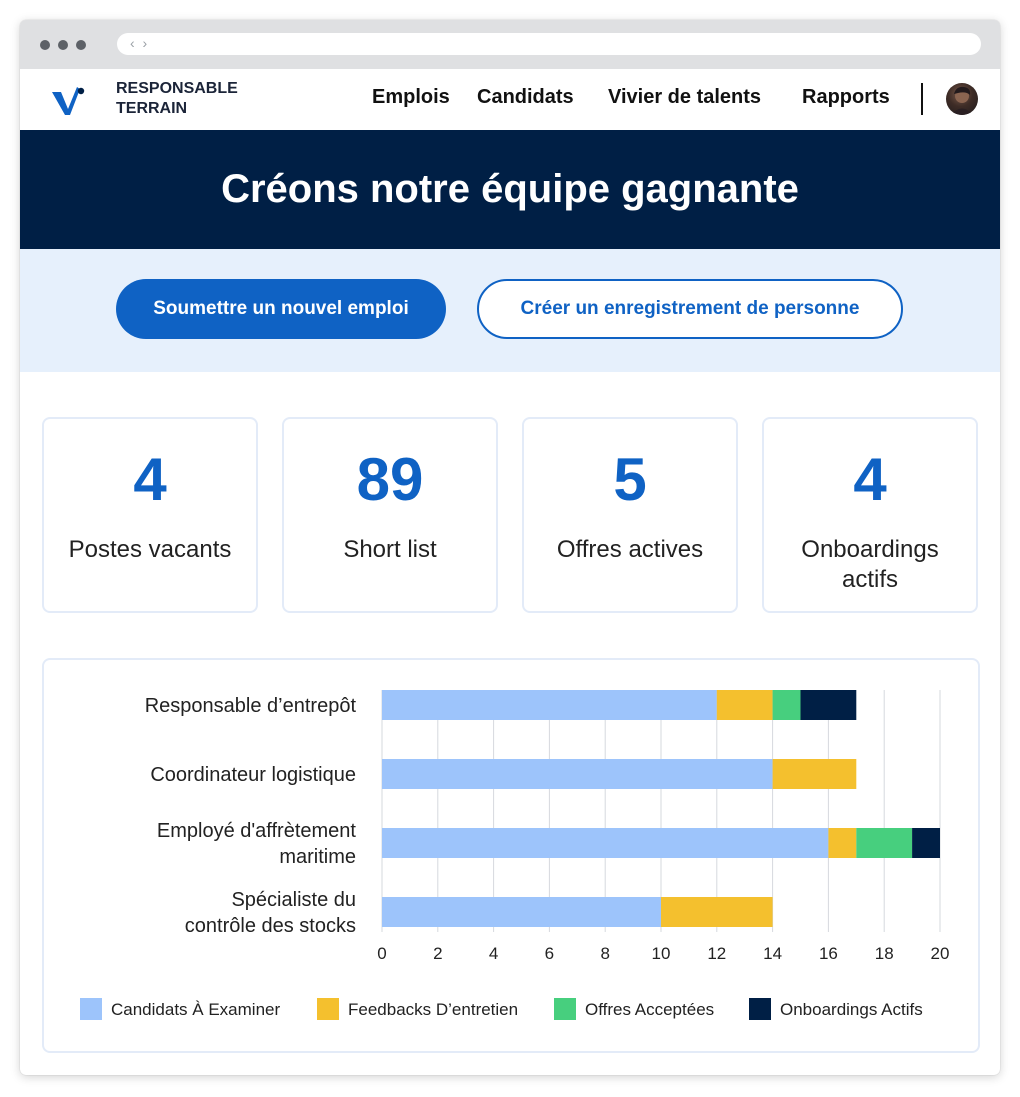 This screenshot has width=1020, height=1097. I want to click on browser-nav-arrows-icon: ‹ ›, so click(140, 43).